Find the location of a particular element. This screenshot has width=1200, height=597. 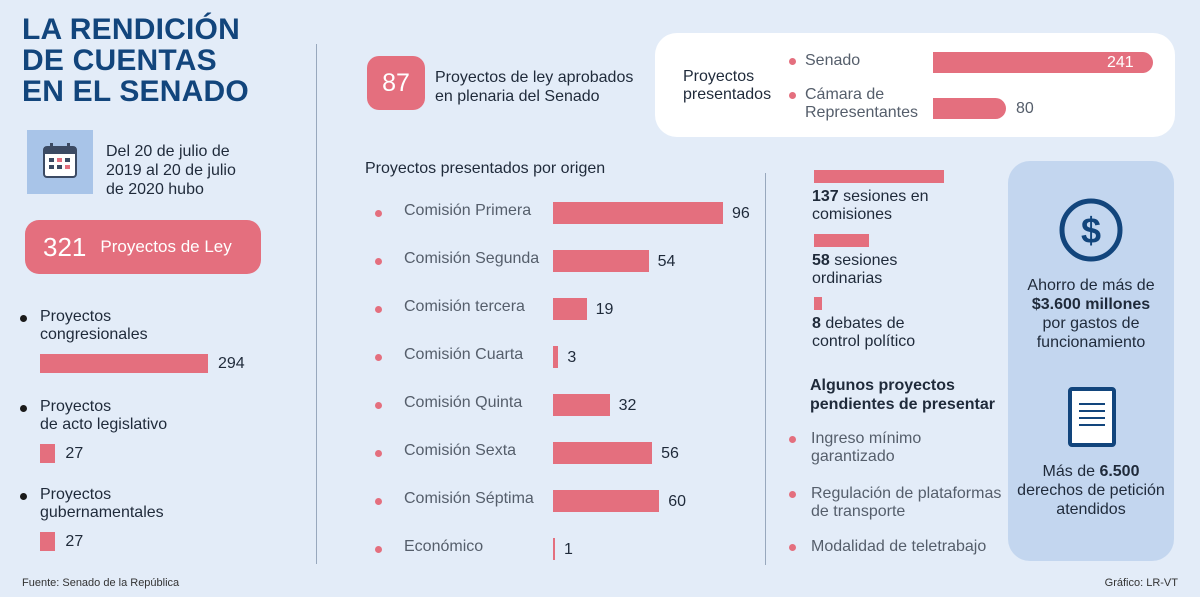

page-title: LA RENDICIÓN DE CUENTAS EN EL SENADO is located at coordinates (167, 60).